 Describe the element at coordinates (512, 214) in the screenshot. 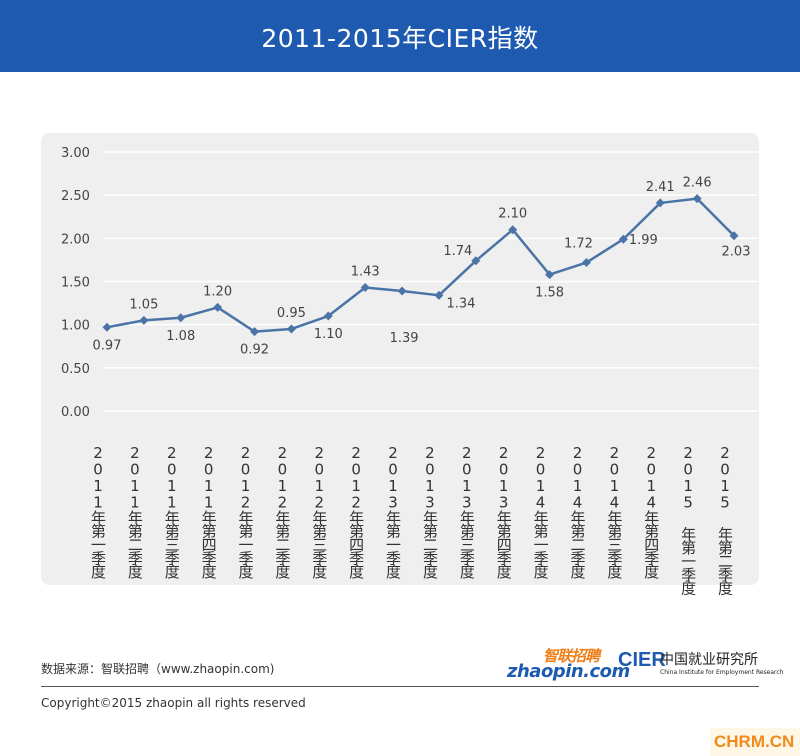

I see `data-label: 2.10` at that location.